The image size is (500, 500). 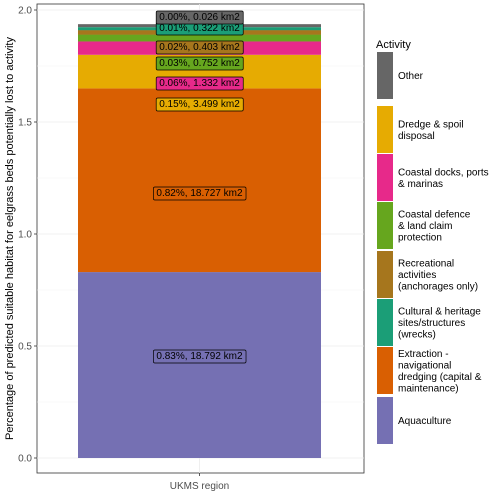 I want to click on data-label-aquaculture: 0.83%, 18.792 km2, so click(x=200, y=356).